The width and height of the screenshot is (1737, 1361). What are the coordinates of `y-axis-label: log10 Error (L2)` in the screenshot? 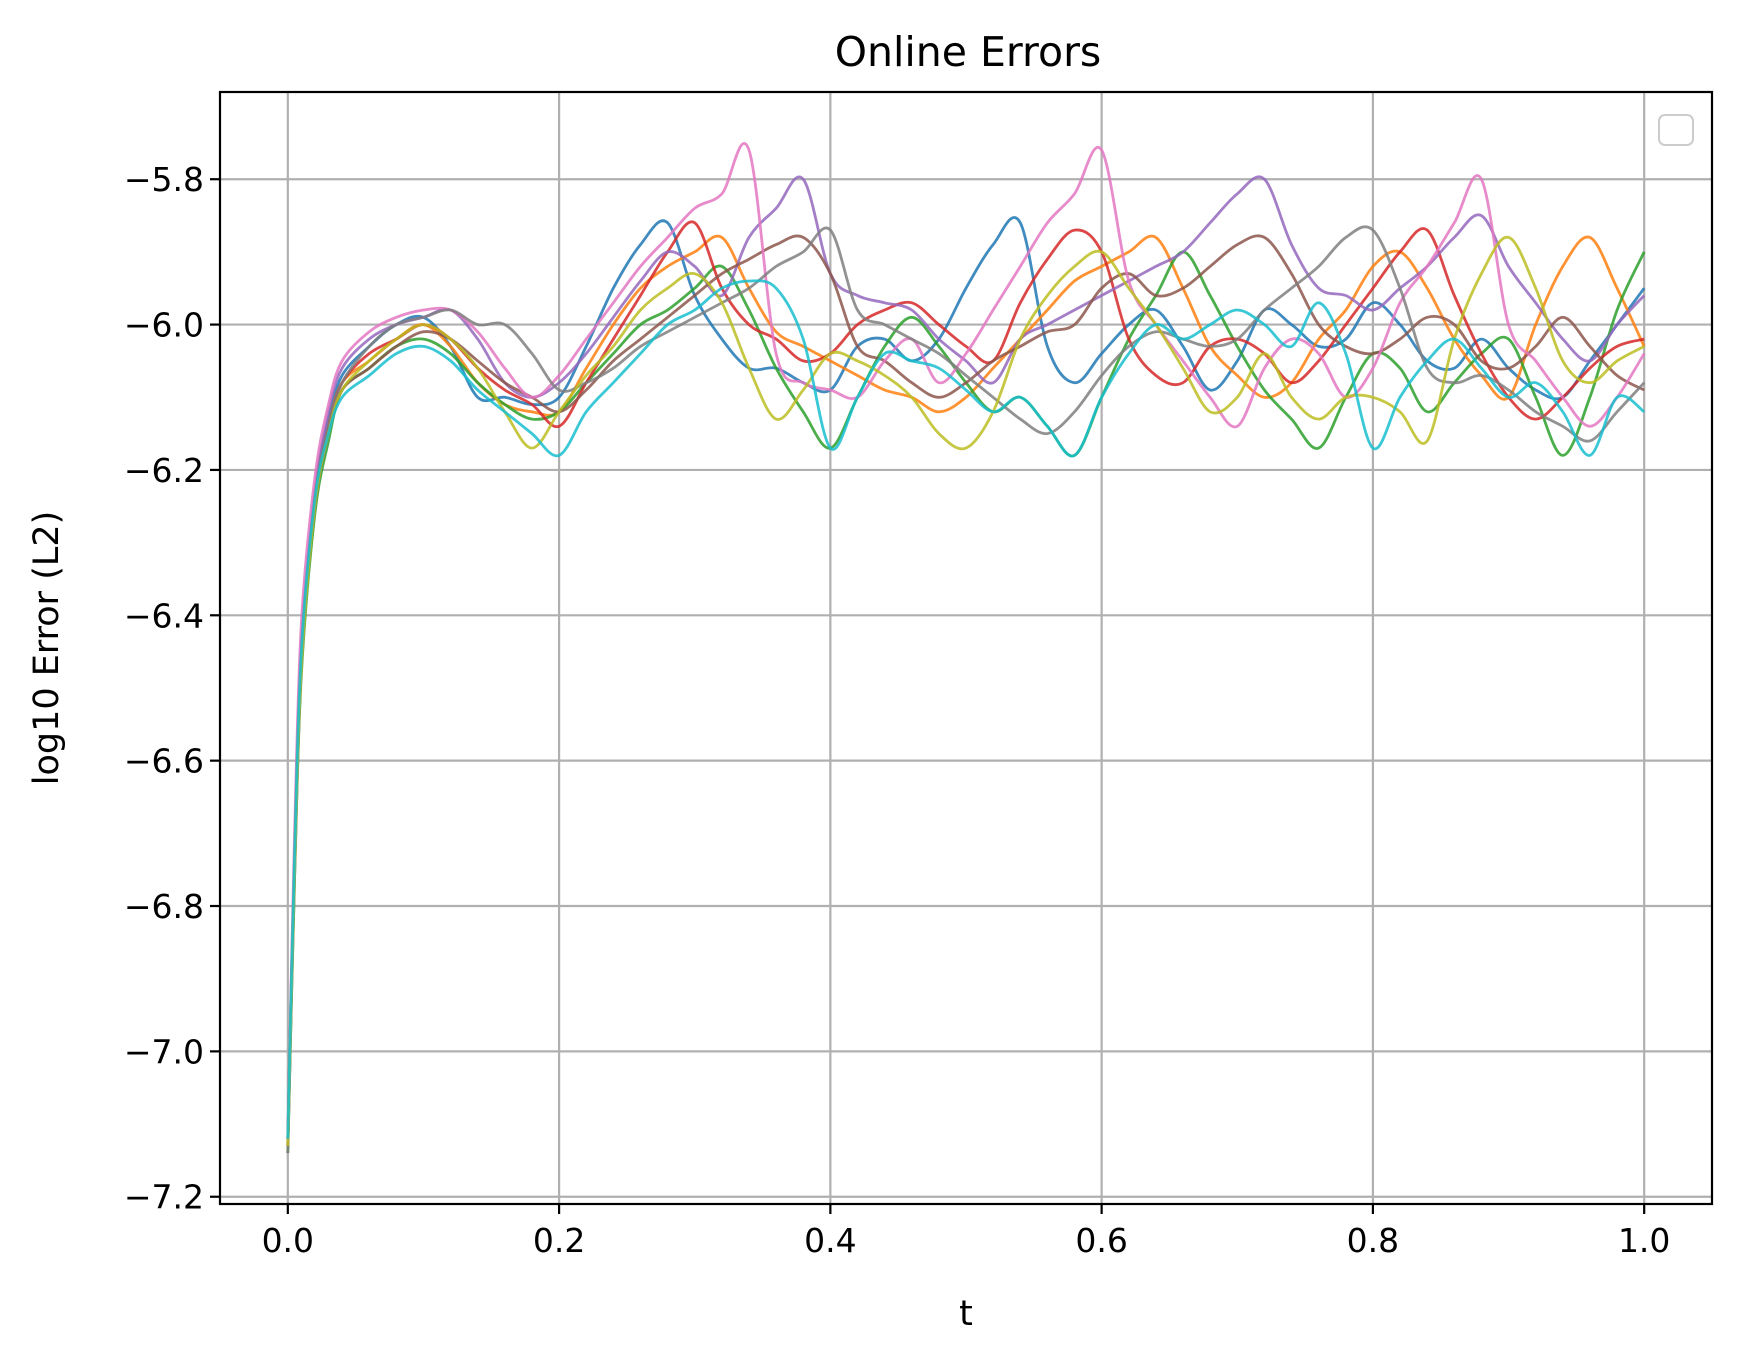 It's located at (47, 648).